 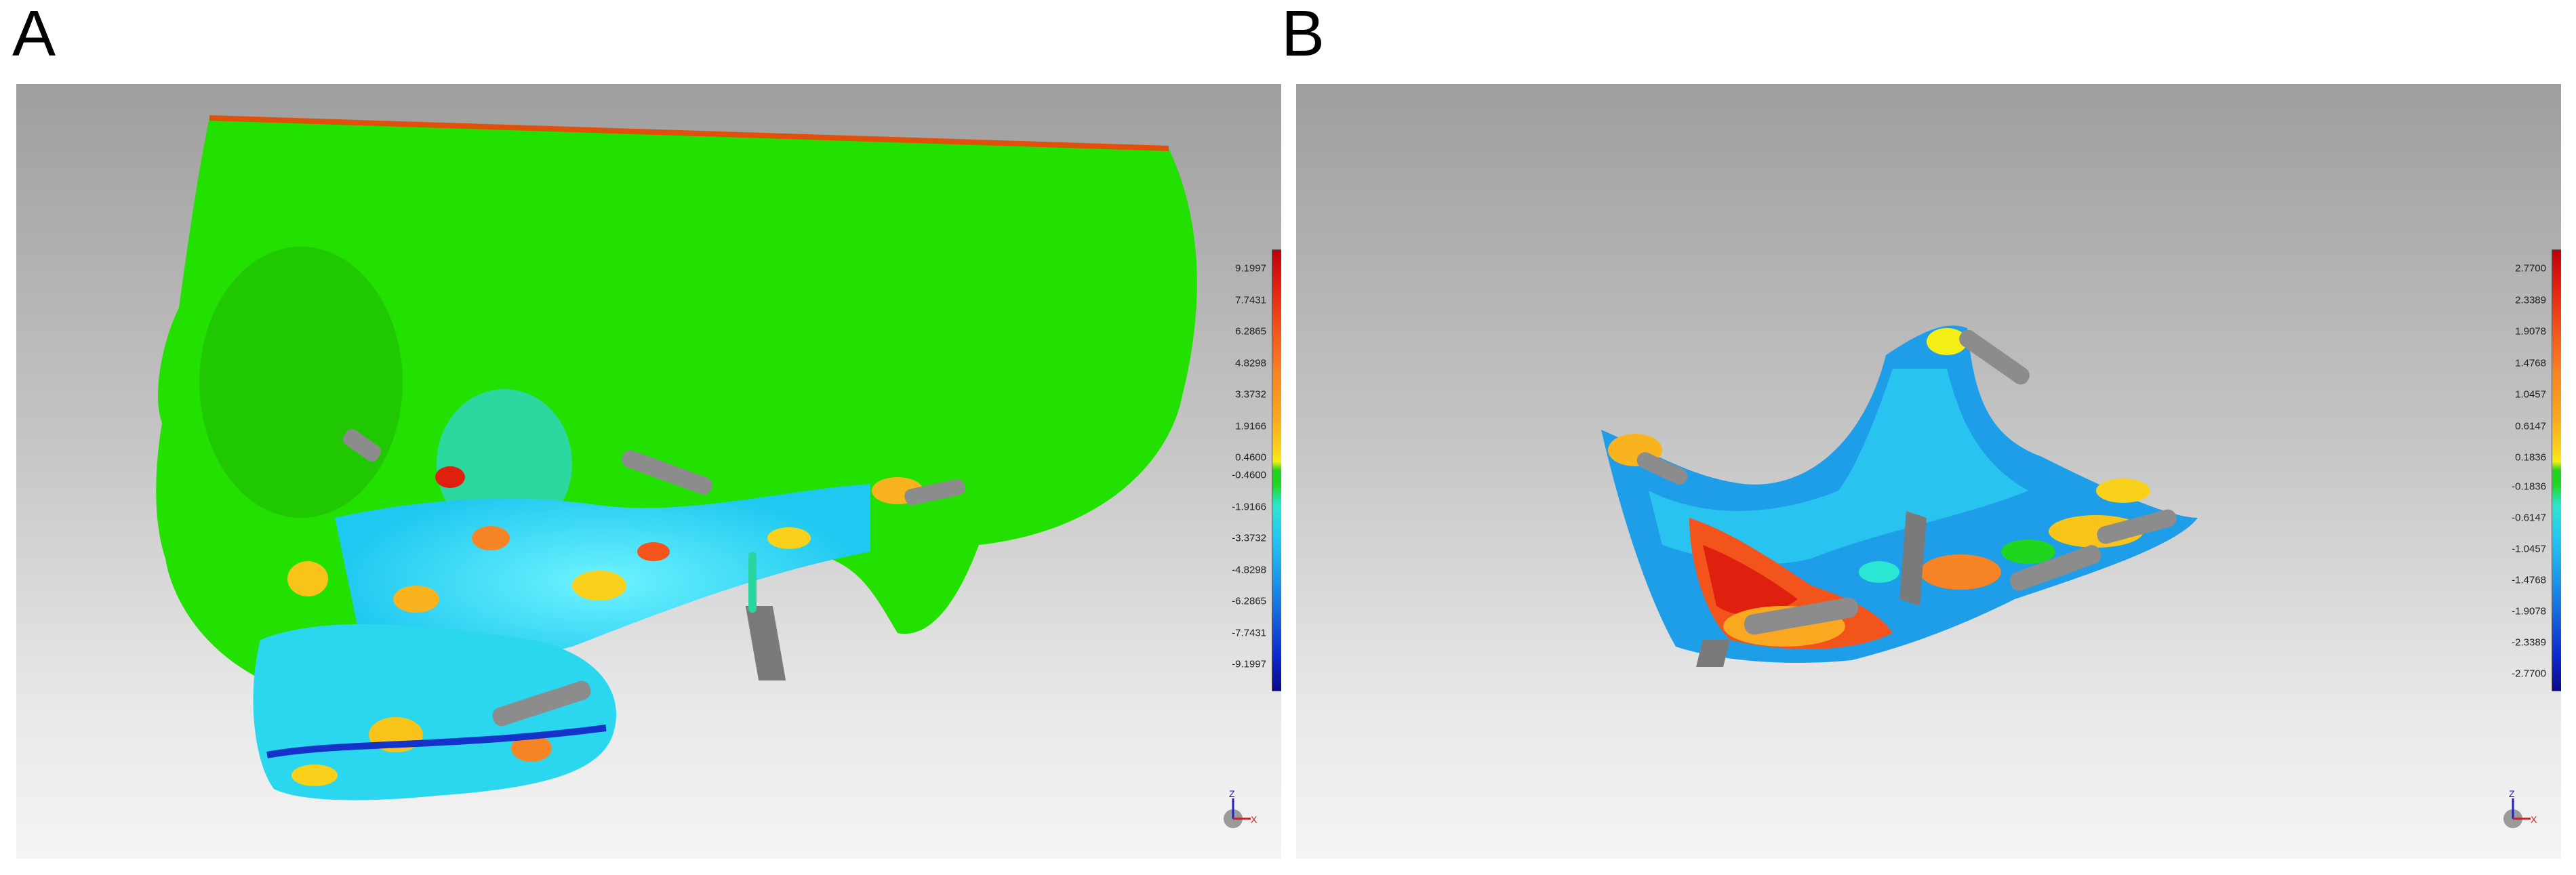 What do you see at coordinates (2530, 332) in the screenshot?
I see `scale-tick: 1.9078` at bounding box center [2530, 332].